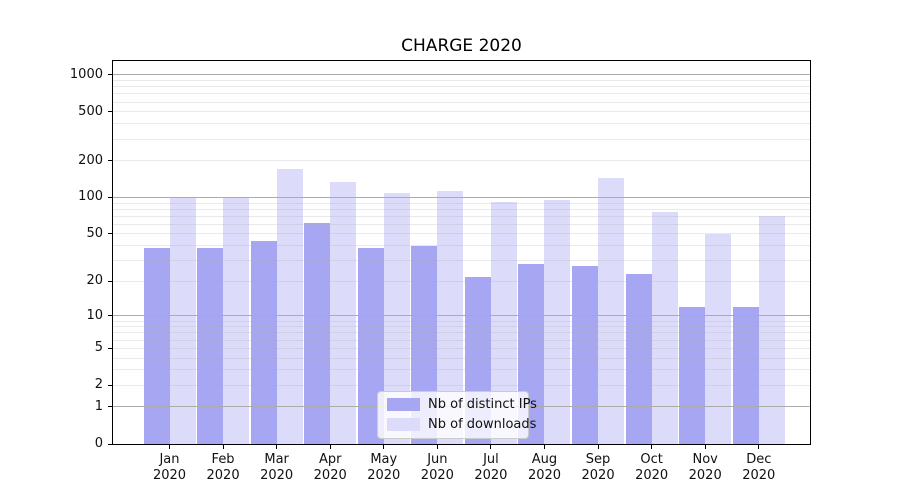  What do you see at coordinates (611, 310) in the screenshot?
I see `bar-nb-of-downloads-sep-2020` at bounding box center [611, 310].